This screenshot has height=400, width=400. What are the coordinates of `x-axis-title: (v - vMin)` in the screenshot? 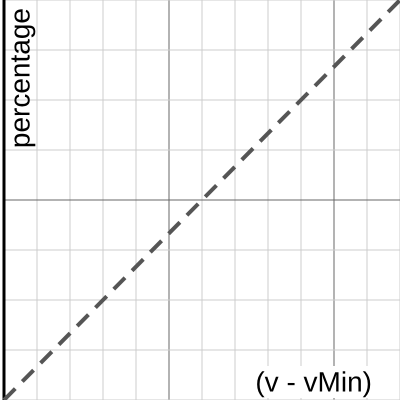 It's located at (313, 382).